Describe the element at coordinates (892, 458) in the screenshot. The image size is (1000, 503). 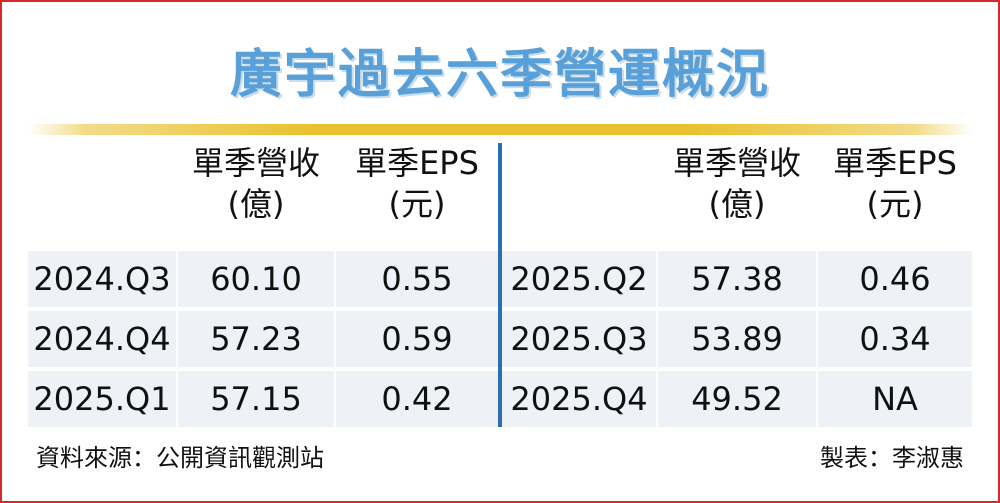
I see `credit-note: 製表：李淑惠` at that location.